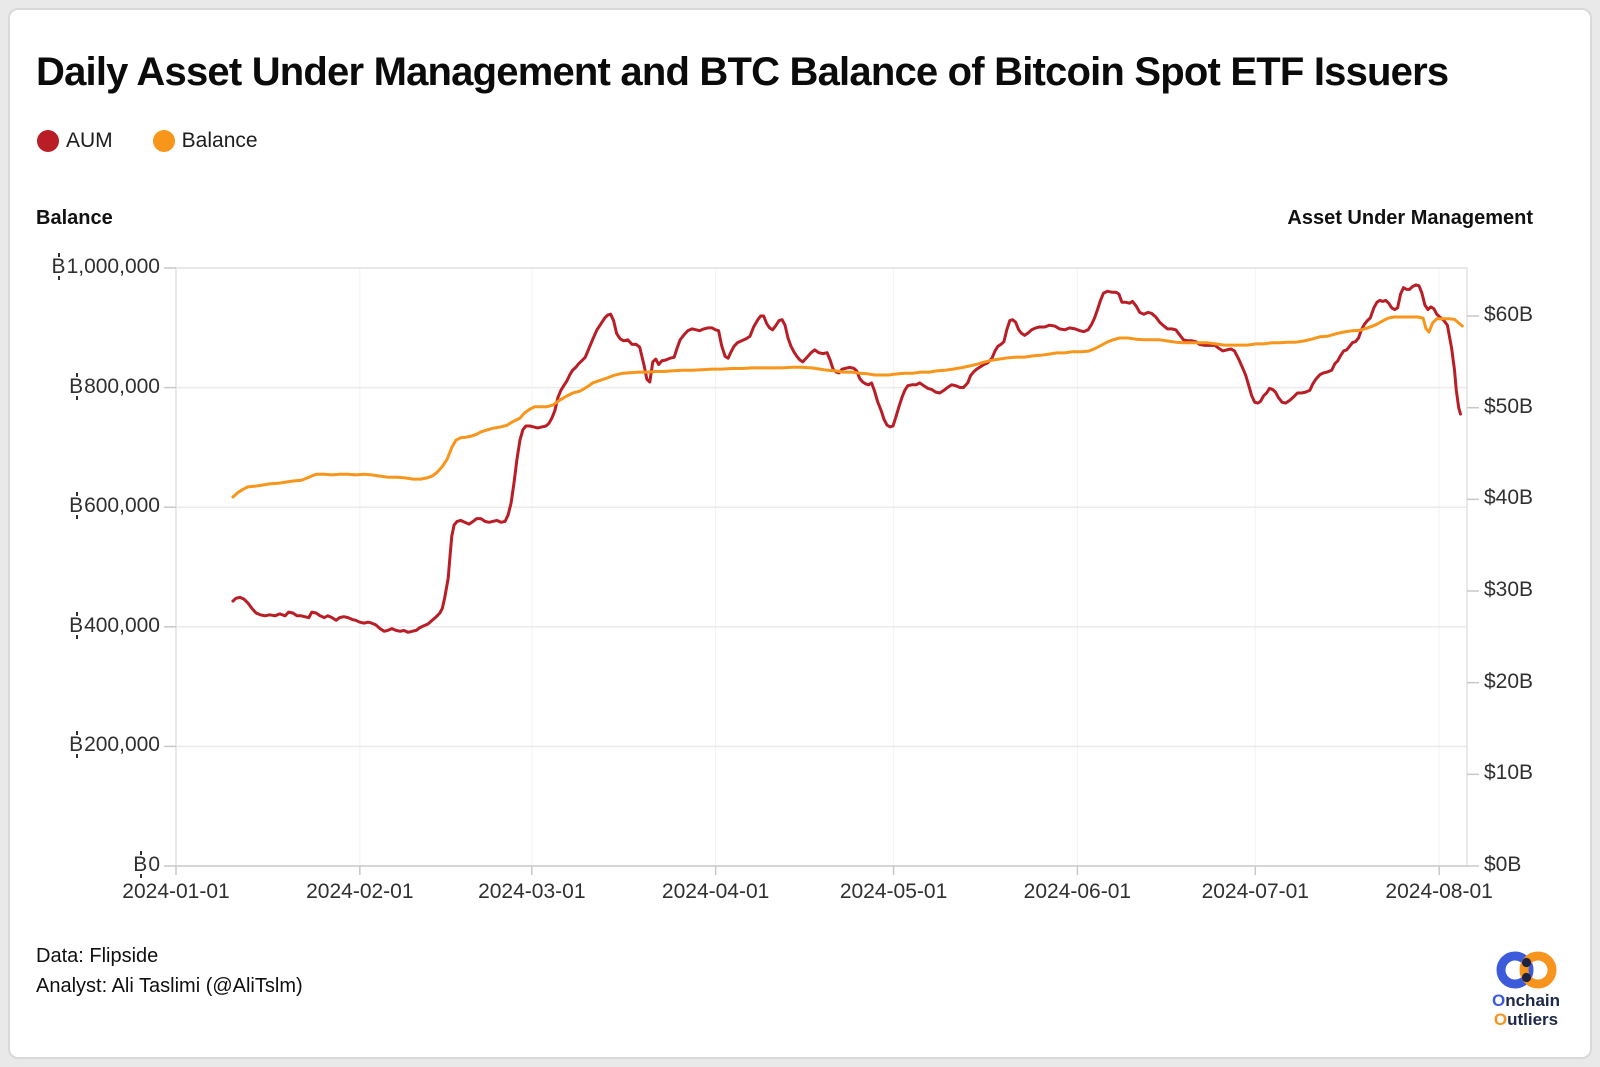  Describe the element at coordinates (1509, 589) in the screenshot. I see `aum-tick-label: $30B` at that location.